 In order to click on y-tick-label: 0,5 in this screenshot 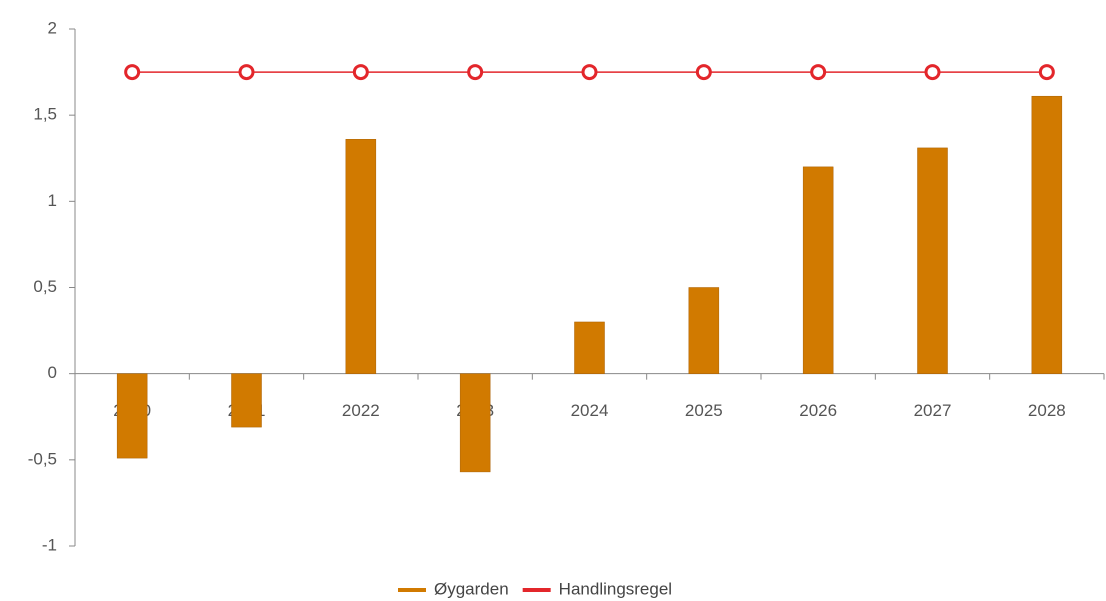, I will do `click(45, 286)`.